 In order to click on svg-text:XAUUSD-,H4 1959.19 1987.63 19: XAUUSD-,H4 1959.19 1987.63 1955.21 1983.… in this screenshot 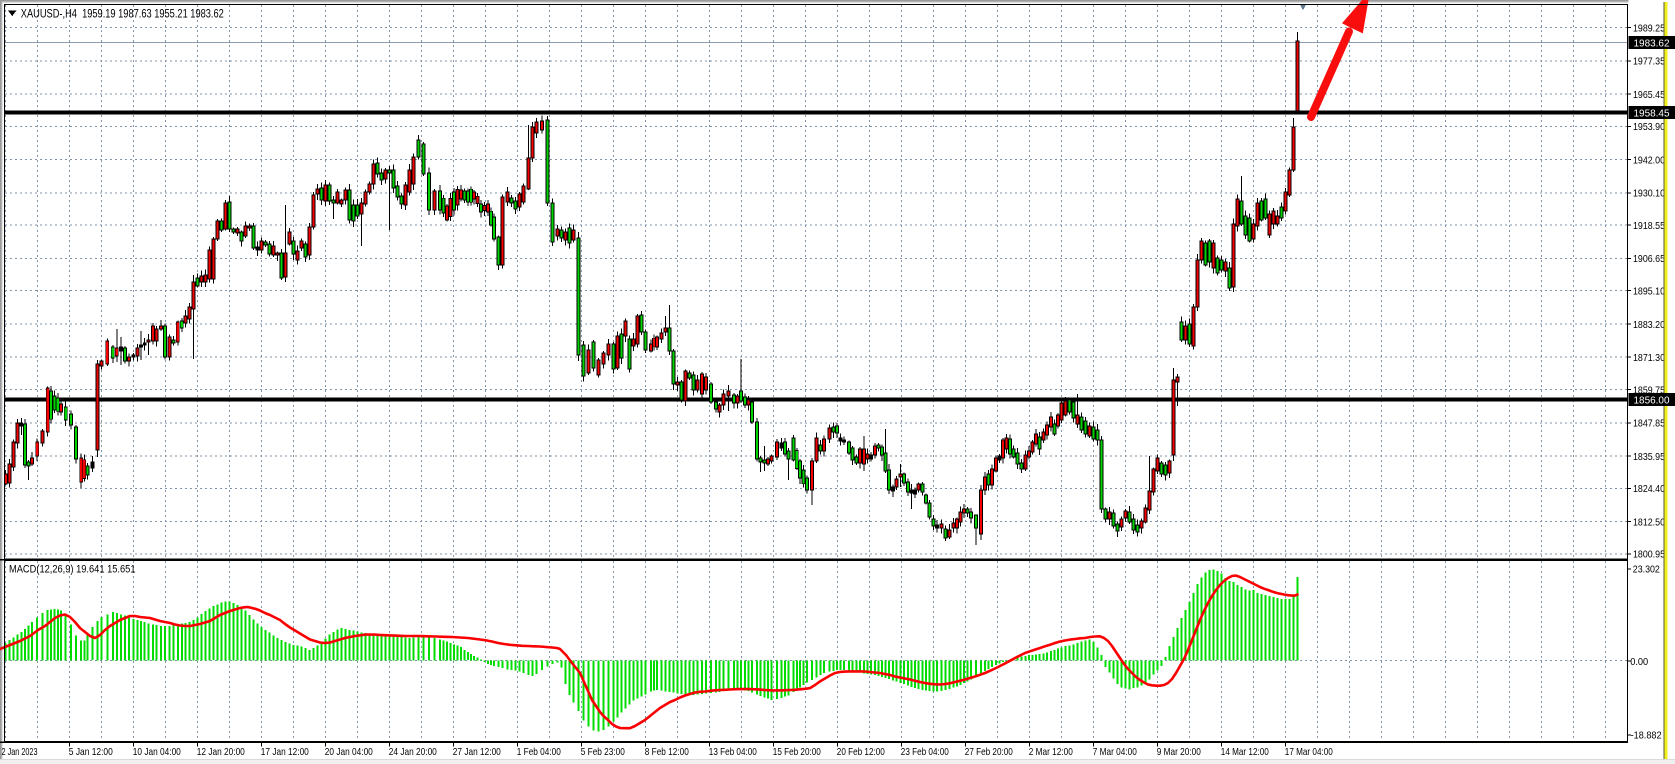, I will do `click(122, 14)`.